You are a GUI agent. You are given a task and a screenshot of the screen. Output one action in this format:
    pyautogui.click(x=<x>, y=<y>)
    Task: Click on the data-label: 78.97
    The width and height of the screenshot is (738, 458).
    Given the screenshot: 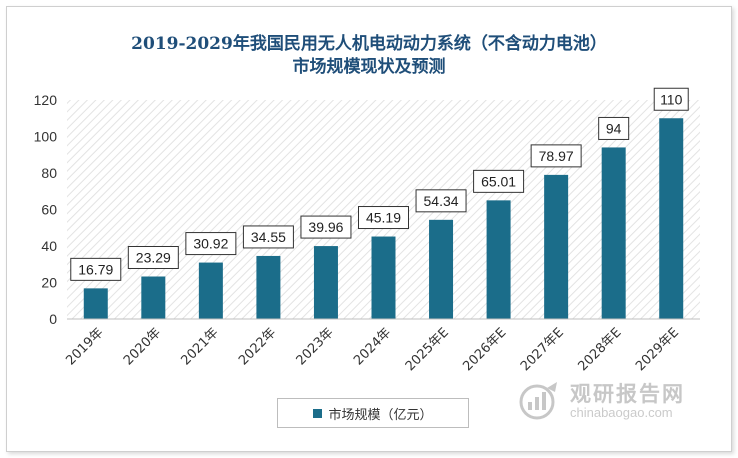 What is the action you would take?
    pyautogui.click(x=556, y=156)
    